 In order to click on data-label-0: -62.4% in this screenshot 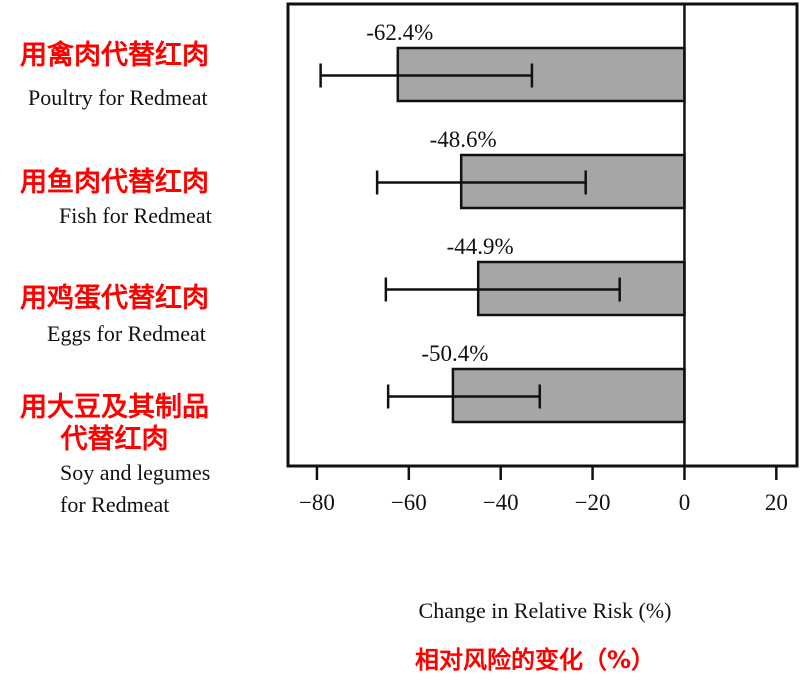, I will do `click(399, 32)`.